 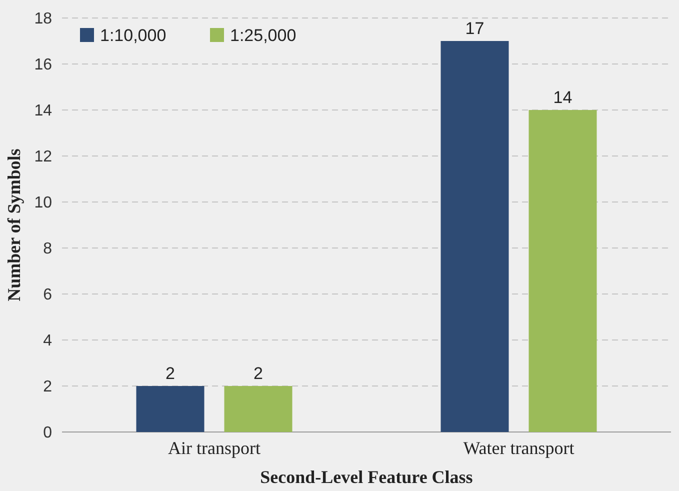 I want to click on y-tick-label: 14, so click(x=43, y=111).